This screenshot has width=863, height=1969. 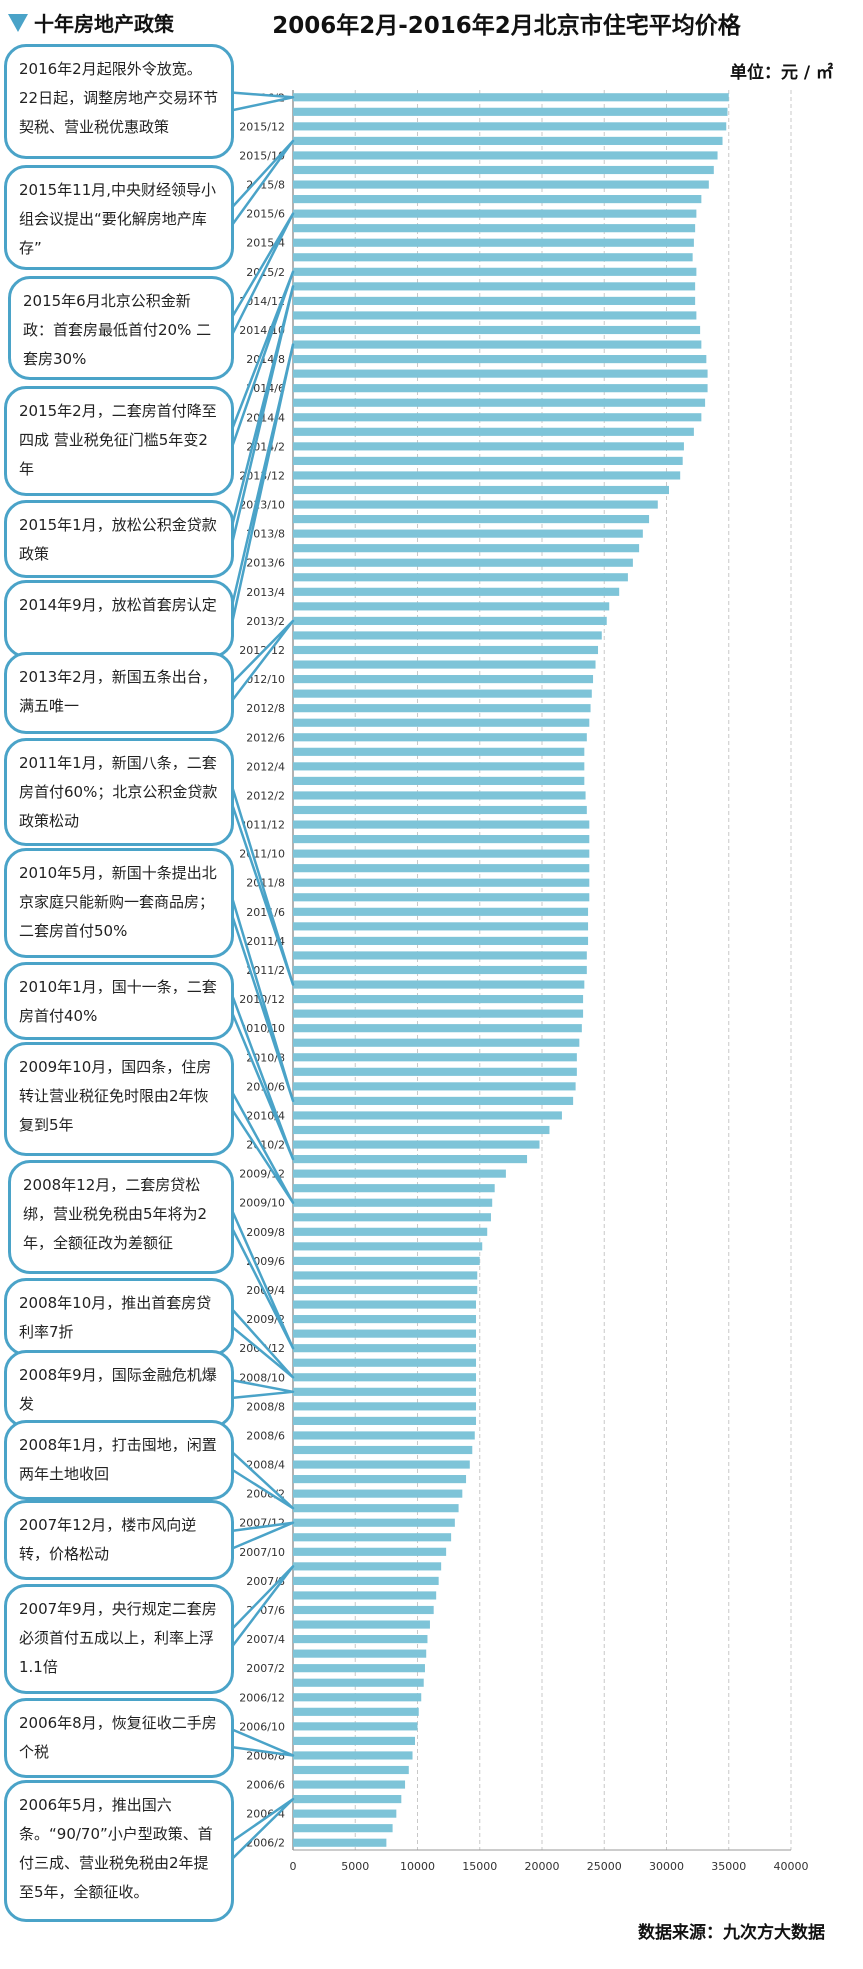 What do you see at coordinates (121, 328) in the screenshot?
I see `policy-callout: 2015年6月北京公积金新政：首套房最低首付20% 二套房30%` at bounding box center [121, 328].